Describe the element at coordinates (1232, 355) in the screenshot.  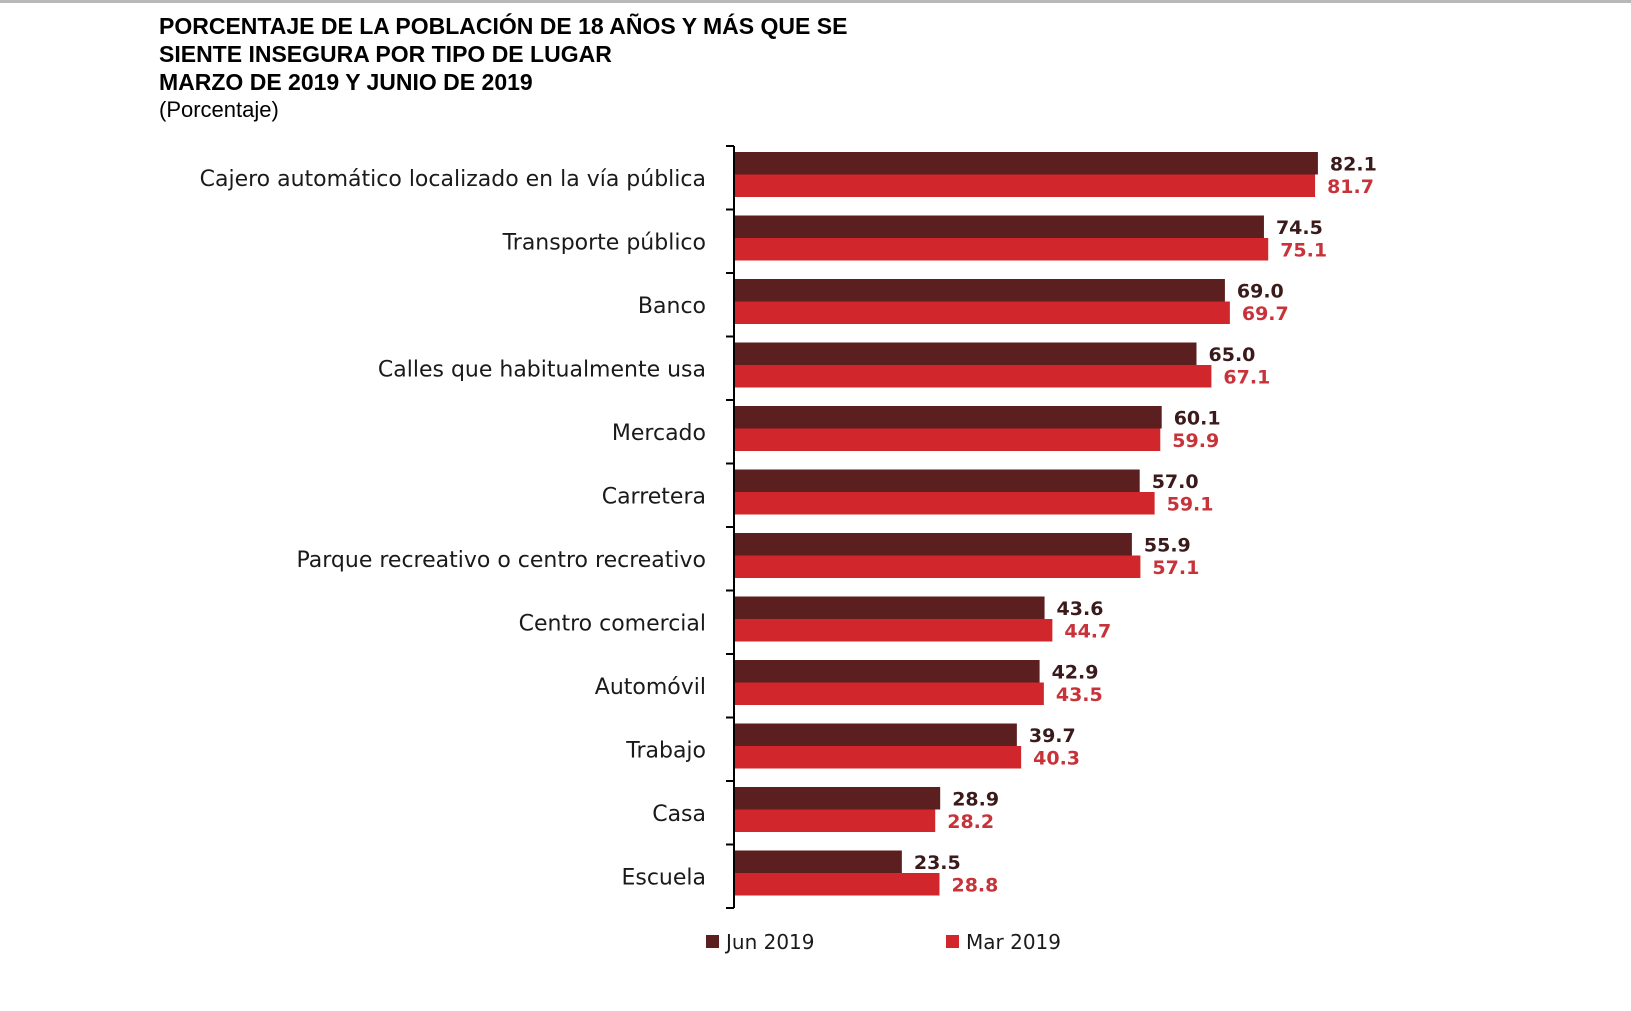
I see `value-label-jun-2019: 65.0` at that location.